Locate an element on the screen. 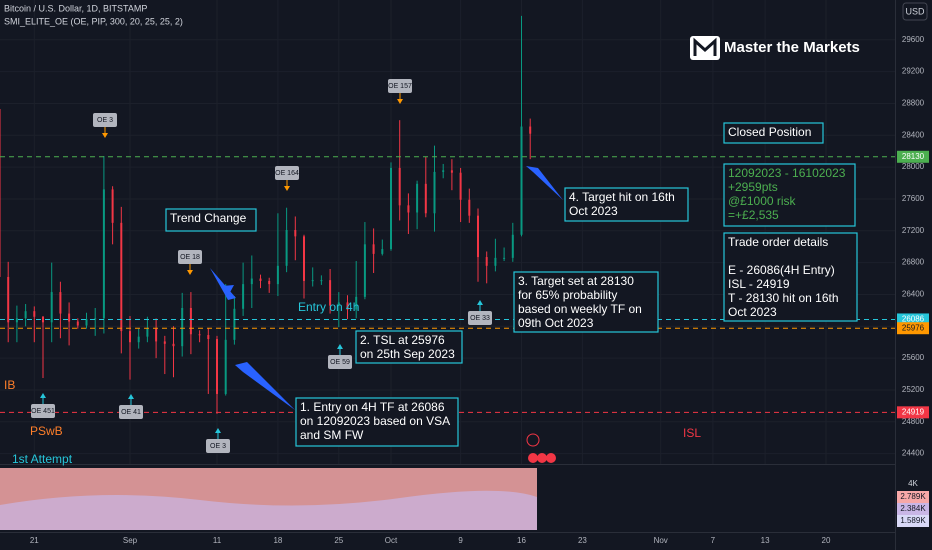 The image size is (932, 550). oe-label: OE 157 is located at coordinates (400, 86).